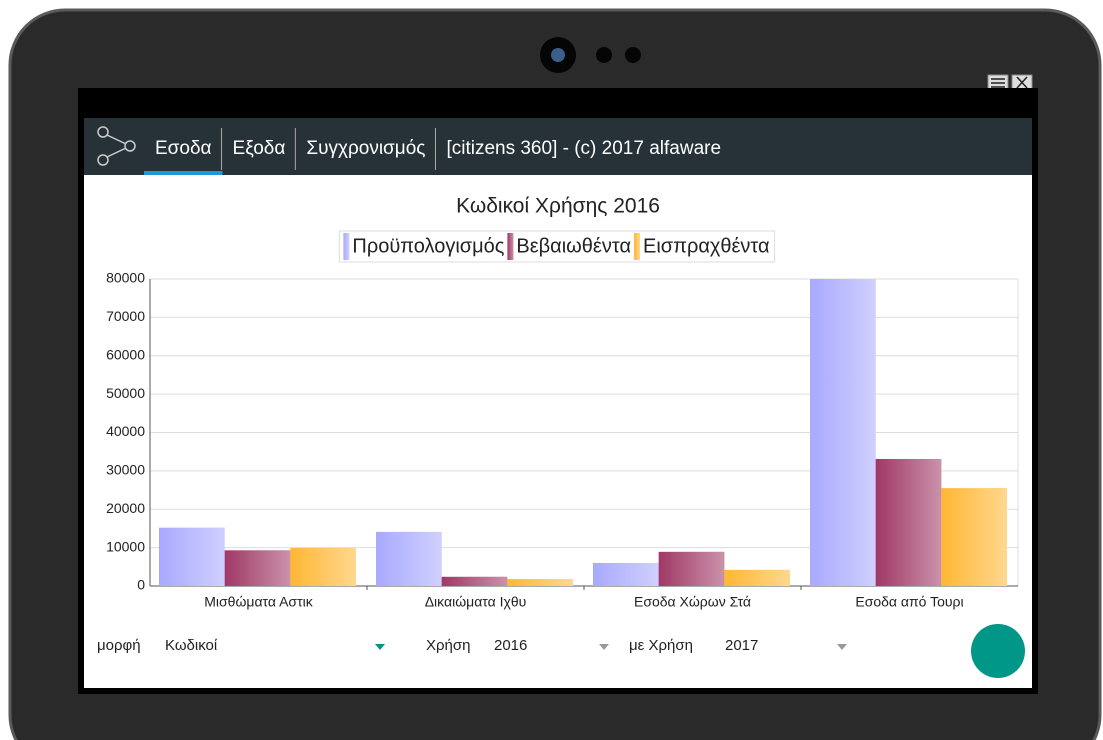  What do you see at coordinates (583, 148) in the screenshot?
I see `tab: [citizens 360] - (c) 2017 alfaware` at bounding box center [583, 148].